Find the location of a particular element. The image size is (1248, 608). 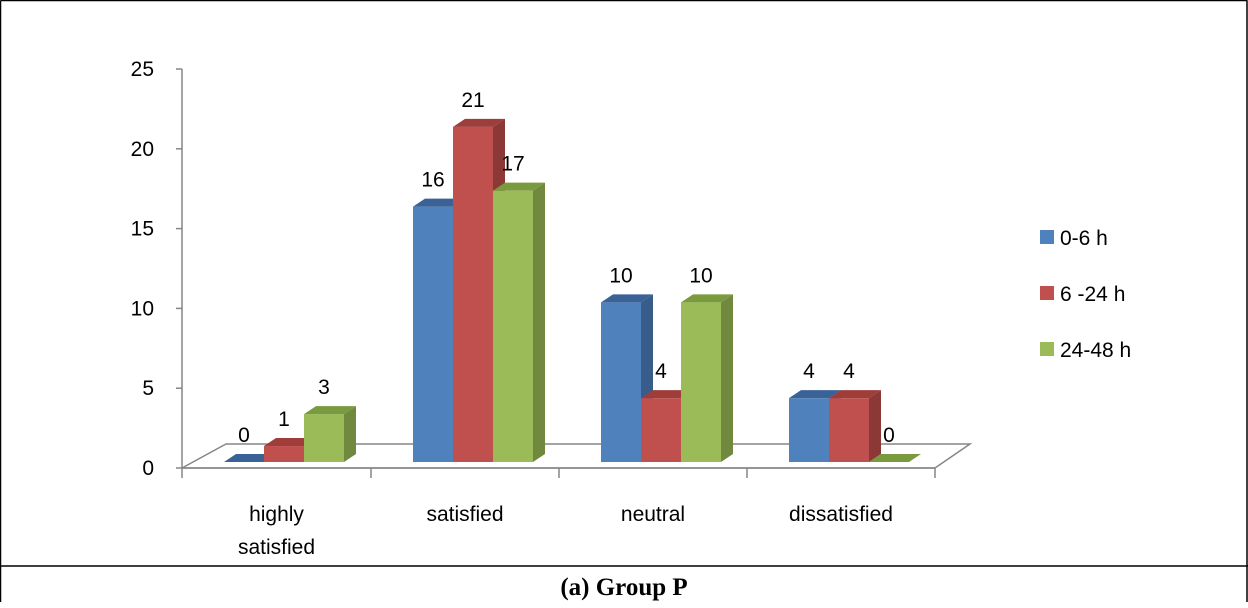

y-tick-label: 5 is located at coordinates (148, 388).